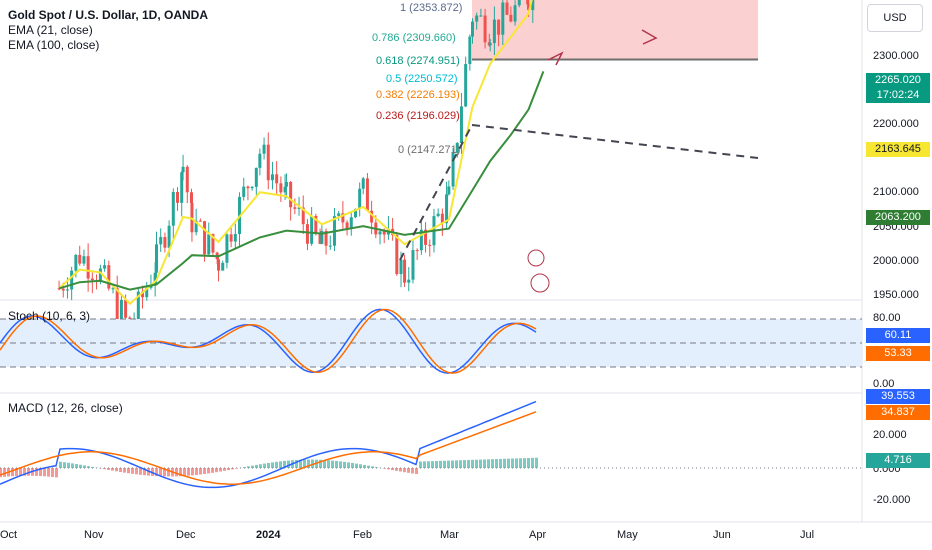 This screenshot has height=550, width=932. Describe the element at coordinates (49, 316) in the screenshot. I see `stoch-legend: Stoch (10, 6, 3)` at that location.